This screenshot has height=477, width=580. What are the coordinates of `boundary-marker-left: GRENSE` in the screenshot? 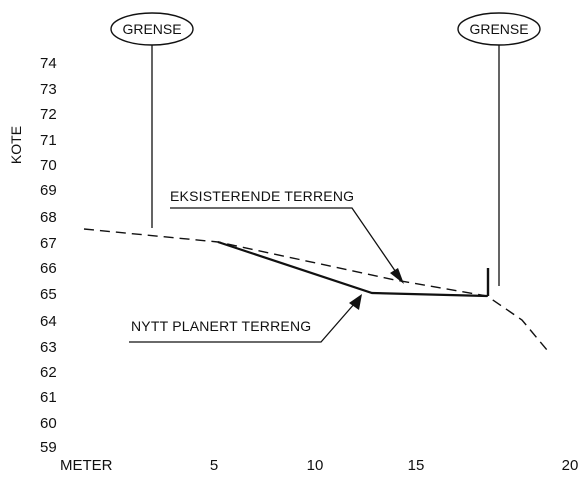 It's located at (152, 120).